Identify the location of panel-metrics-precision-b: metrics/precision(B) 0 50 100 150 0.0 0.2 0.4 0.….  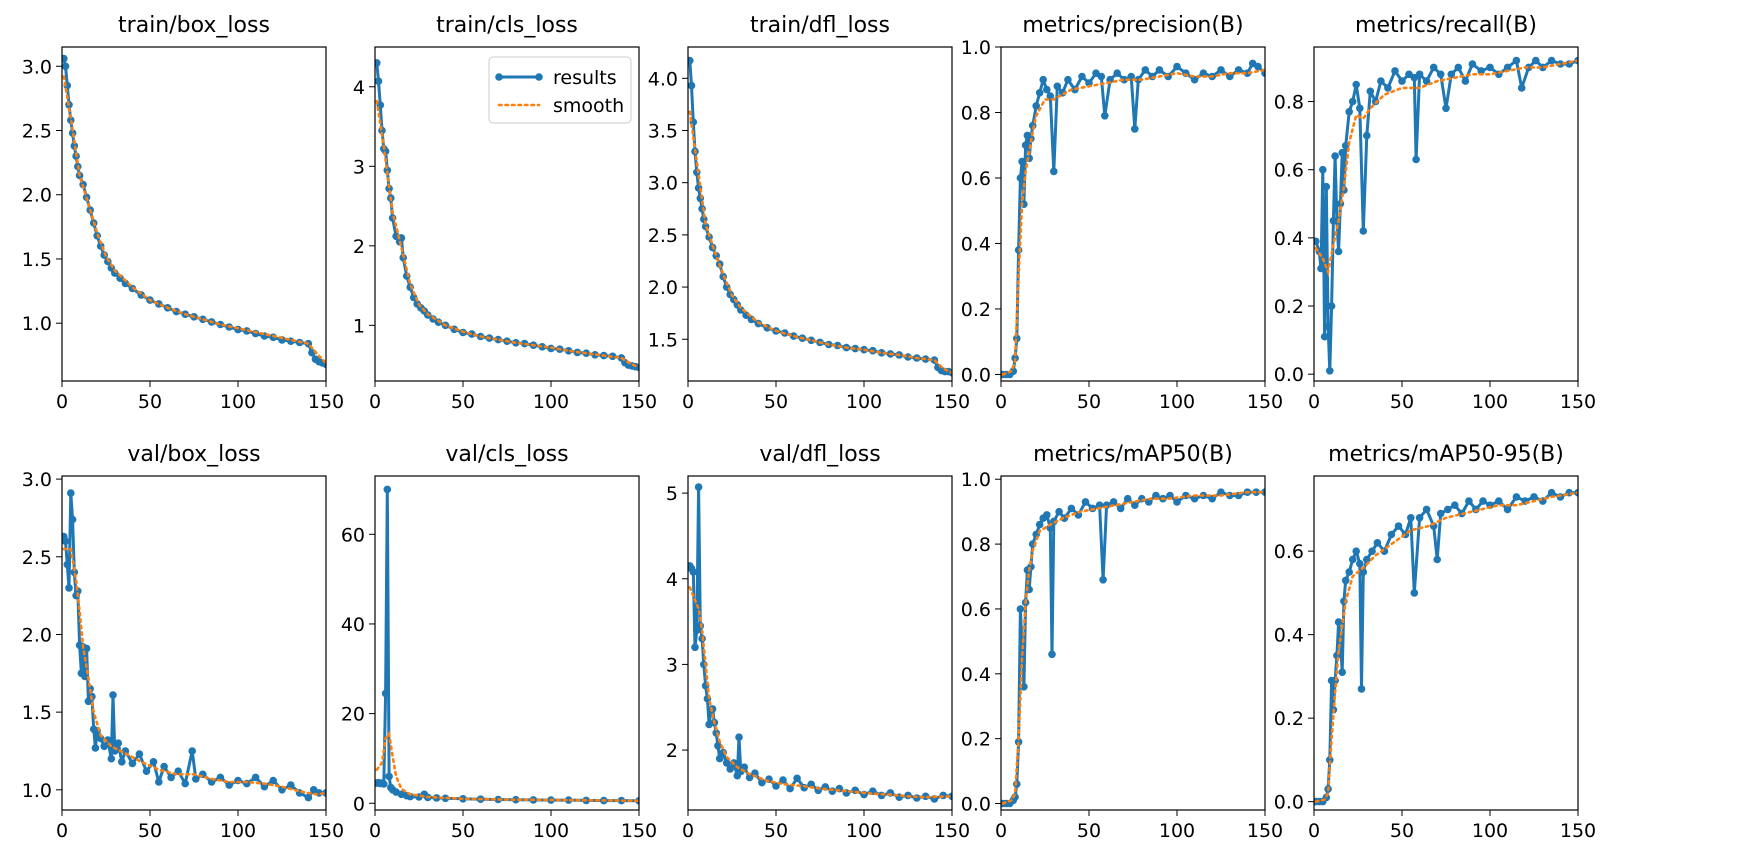
(1122, 213).